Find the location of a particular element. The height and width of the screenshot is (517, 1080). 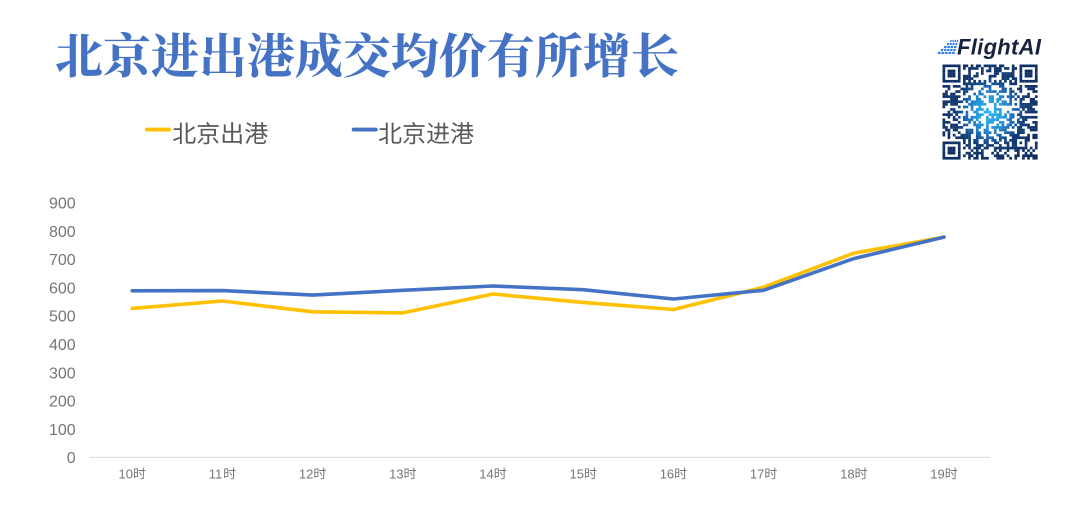

svg-text: 12 is located at coordinates (306, 473).